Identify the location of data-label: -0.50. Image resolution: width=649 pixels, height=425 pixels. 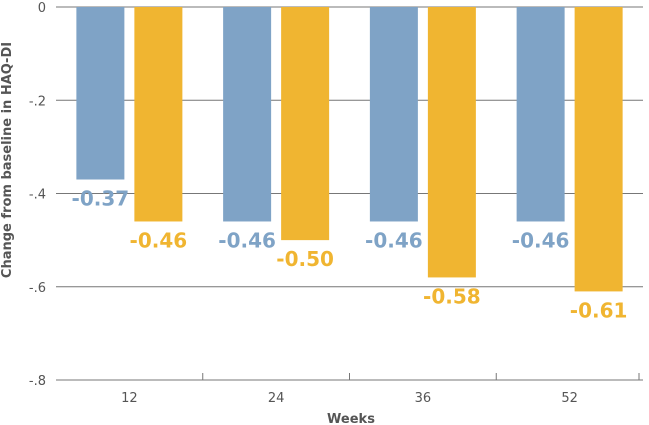
(305, 259).